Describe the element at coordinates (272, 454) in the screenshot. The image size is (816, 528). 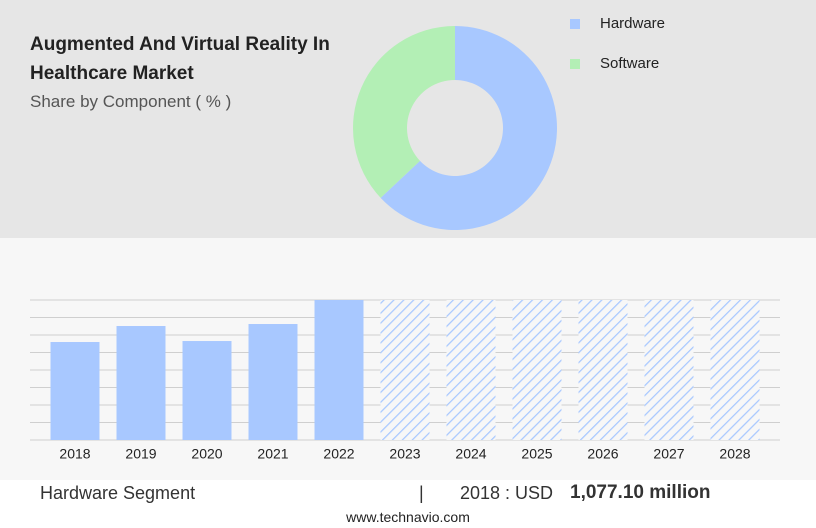
I see `x-tick-label: 2021` at that location.